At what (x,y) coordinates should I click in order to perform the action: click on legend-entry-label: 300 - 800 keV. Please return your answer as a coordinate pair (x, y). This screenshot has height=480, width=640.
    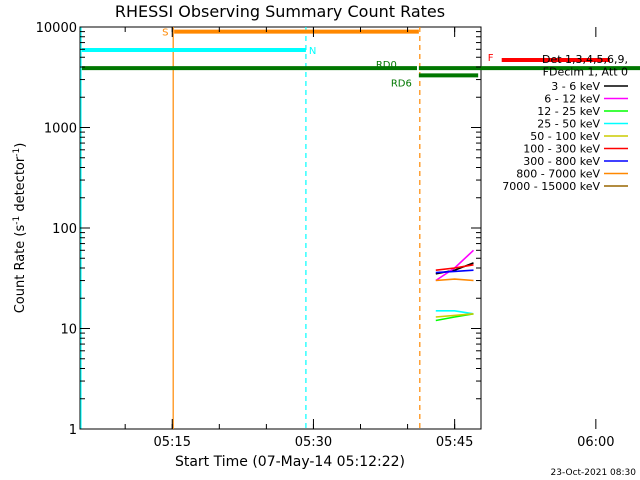
    Looking at the image, I should click on (561, 161).